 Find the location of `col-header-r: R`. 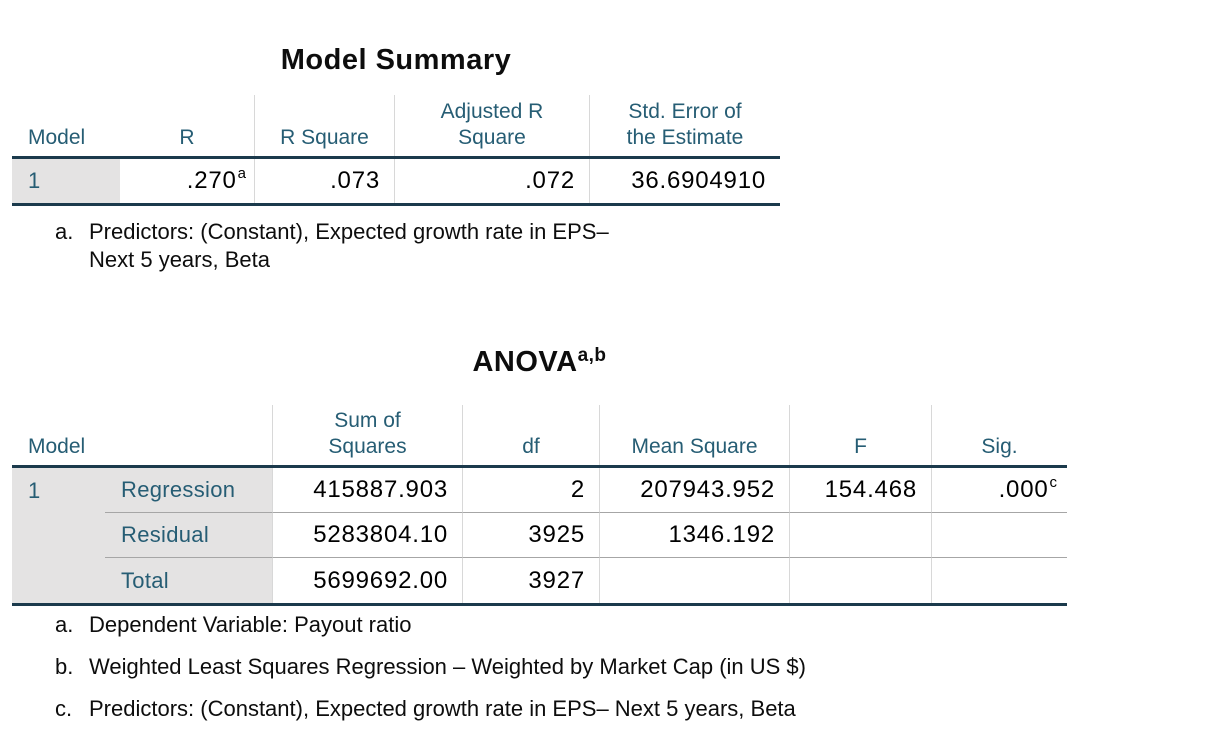

col-header-r: R is located at coordinates (187, 125).